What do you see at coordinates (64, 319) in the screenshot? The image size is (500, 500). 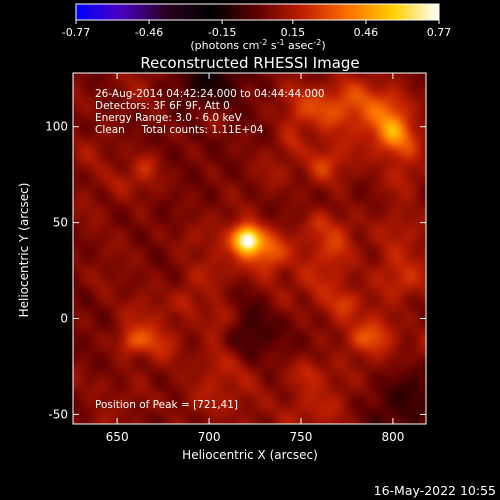 I see `y-tick-label: 0` at bounding box center [64, 319].